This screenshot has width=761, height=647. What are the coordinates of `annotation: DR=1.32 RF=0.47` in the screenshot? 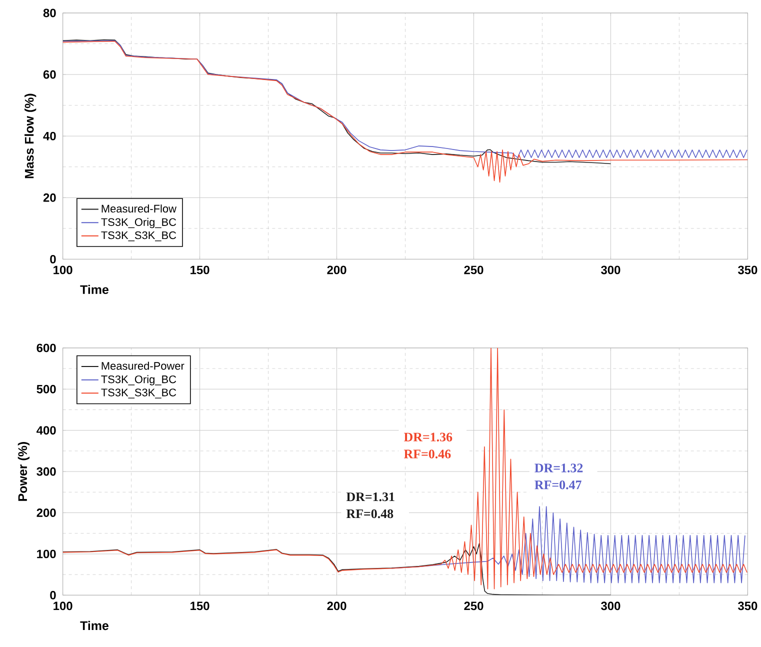 It's located at (558, 477).